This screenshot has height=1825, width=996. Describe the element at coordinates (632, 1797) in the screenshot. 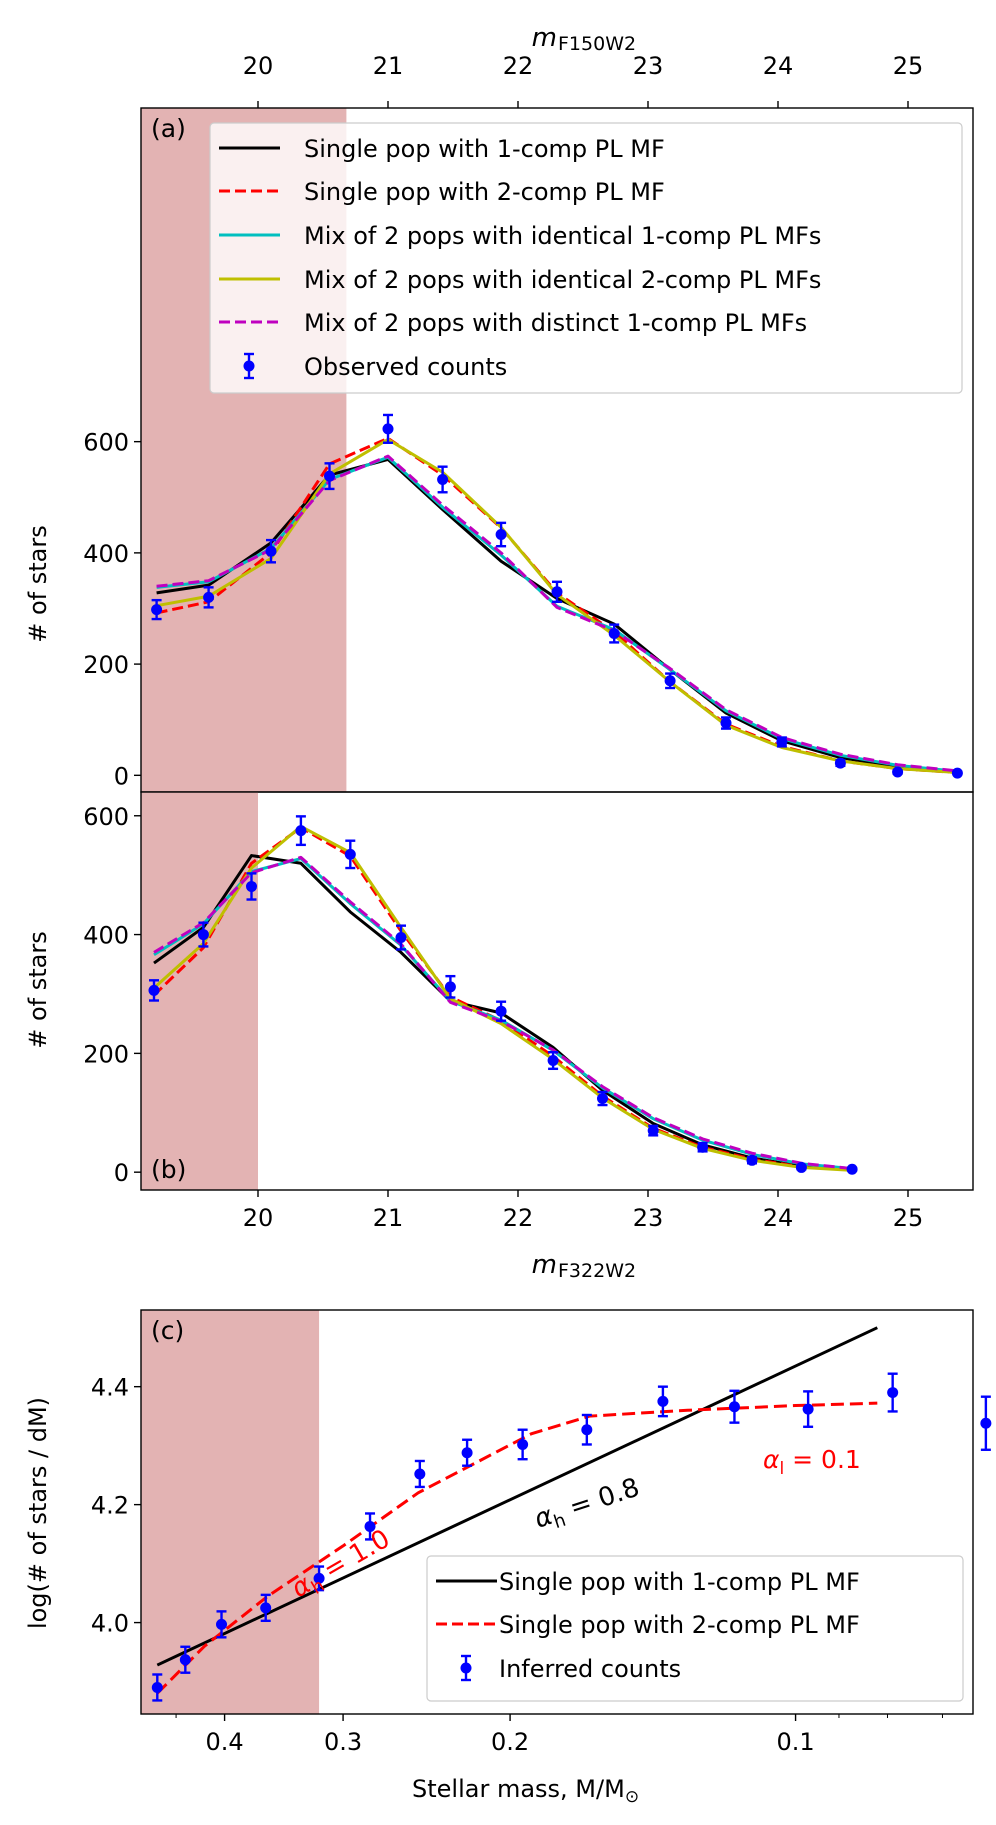

I see `c-x-axis-label-sun: ⊙` at that location.